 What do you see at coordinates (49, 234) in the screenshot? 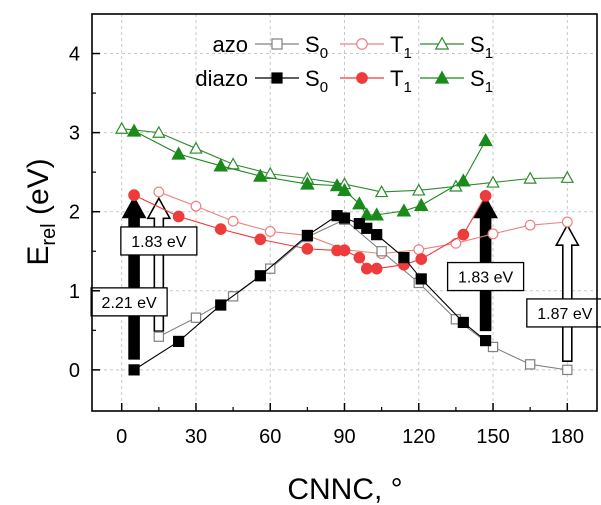
I see `y-axis-label-sub: rel` at bounding box center [49, 234].